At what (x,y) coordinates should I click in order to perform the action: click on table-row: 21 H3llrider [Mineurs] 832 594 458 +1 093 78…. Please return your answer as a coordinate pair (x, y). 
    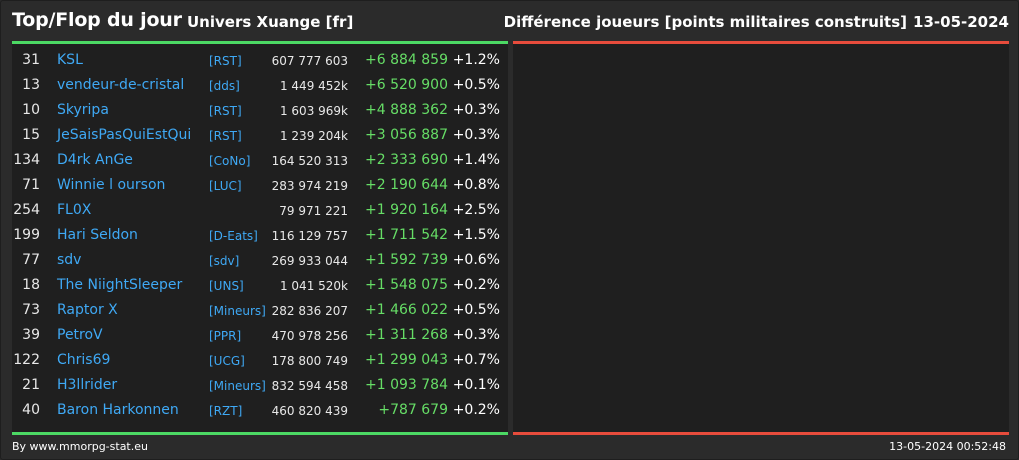
    Looking at the image, I should click on (260, 385).